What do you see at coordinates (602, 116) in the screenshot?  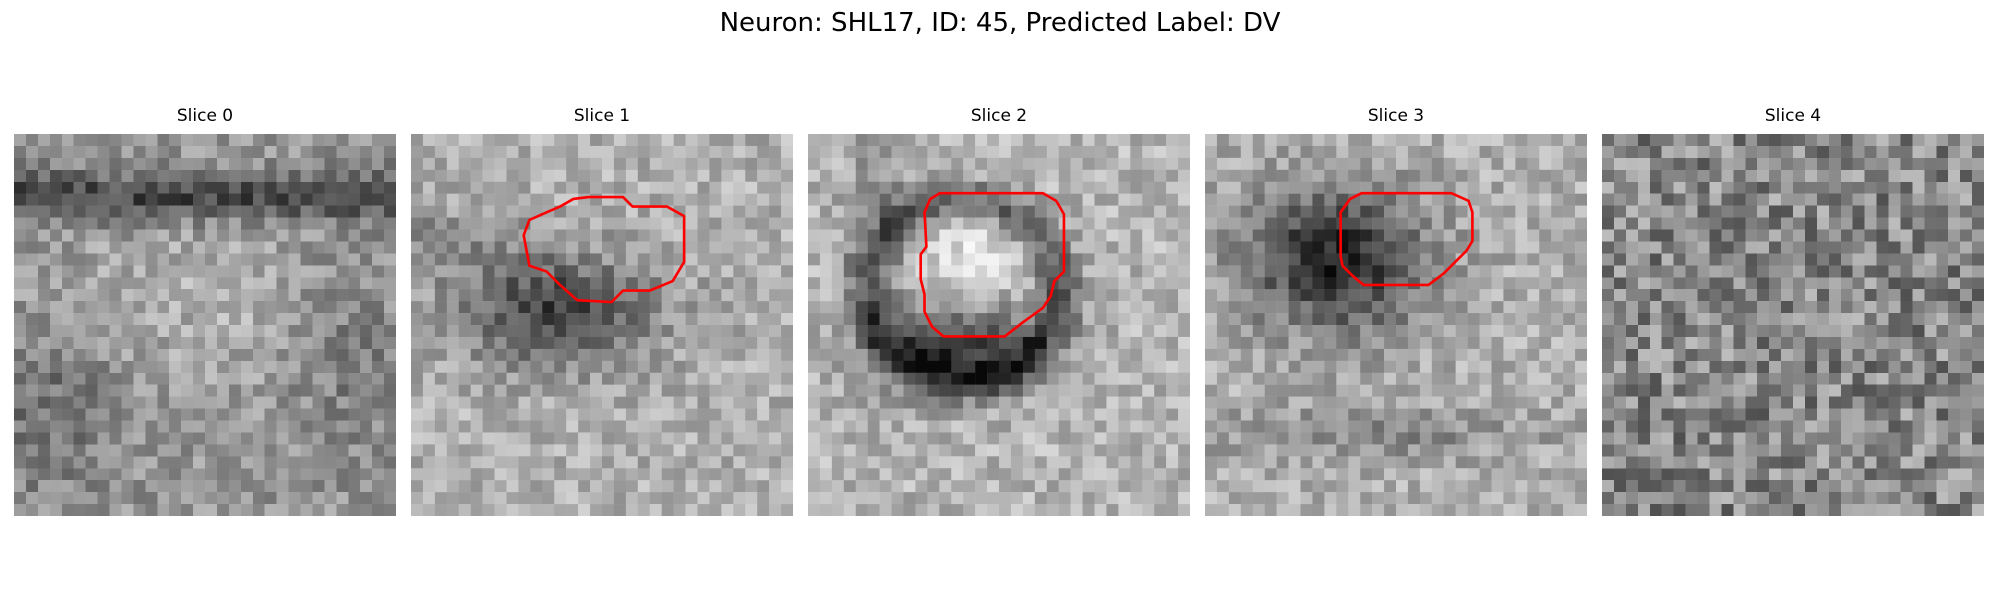 I see `slice-title: Slice 1` at bounding box center [602, 116].